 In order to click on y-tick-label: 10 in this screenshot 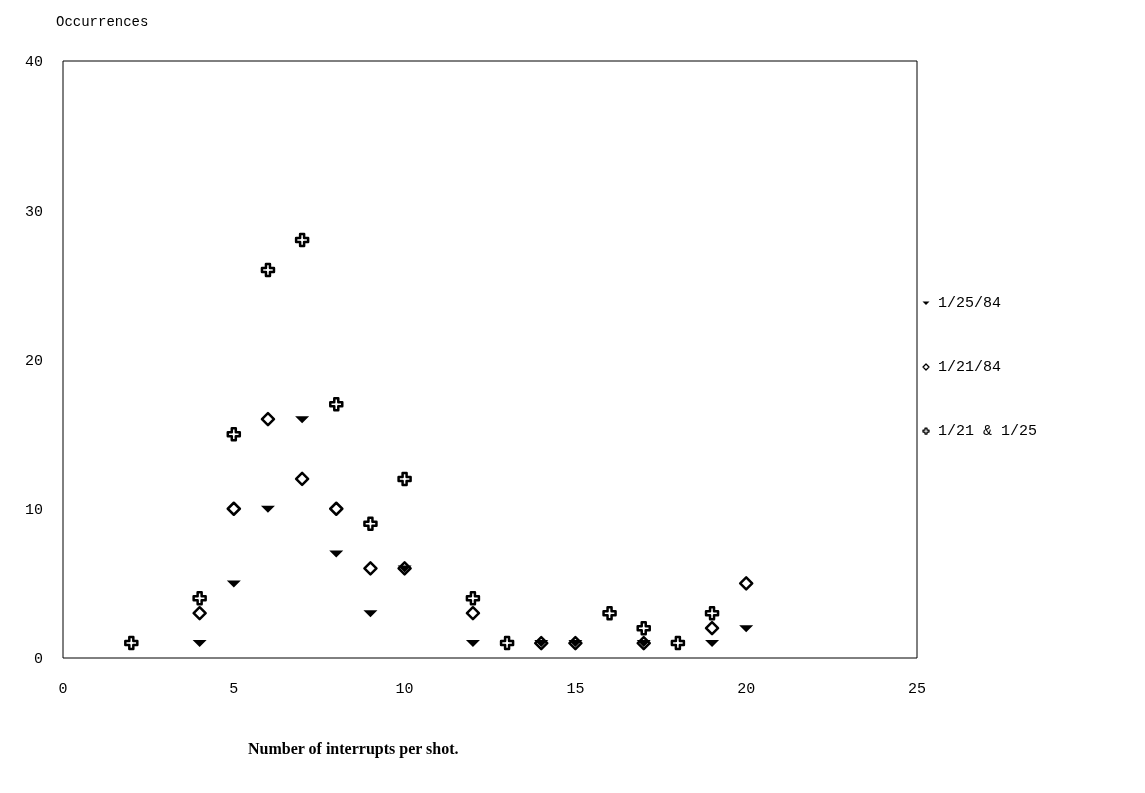, I will do `click(33, 511)`.